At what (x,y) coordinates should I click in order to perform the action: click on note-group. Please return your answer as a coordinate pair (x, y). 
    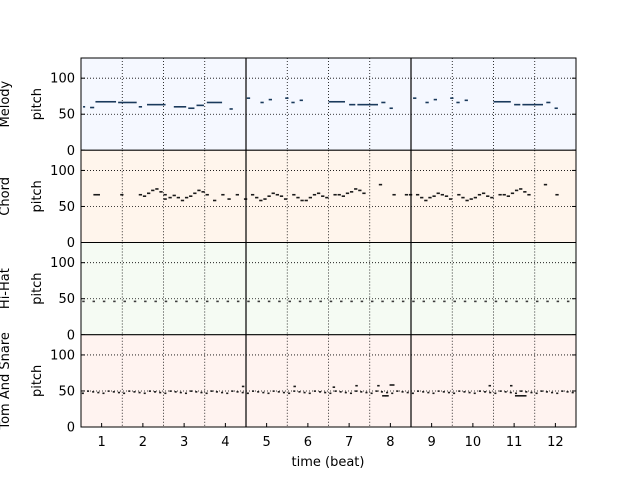
    Looking at the image, I should click on (326, 301).